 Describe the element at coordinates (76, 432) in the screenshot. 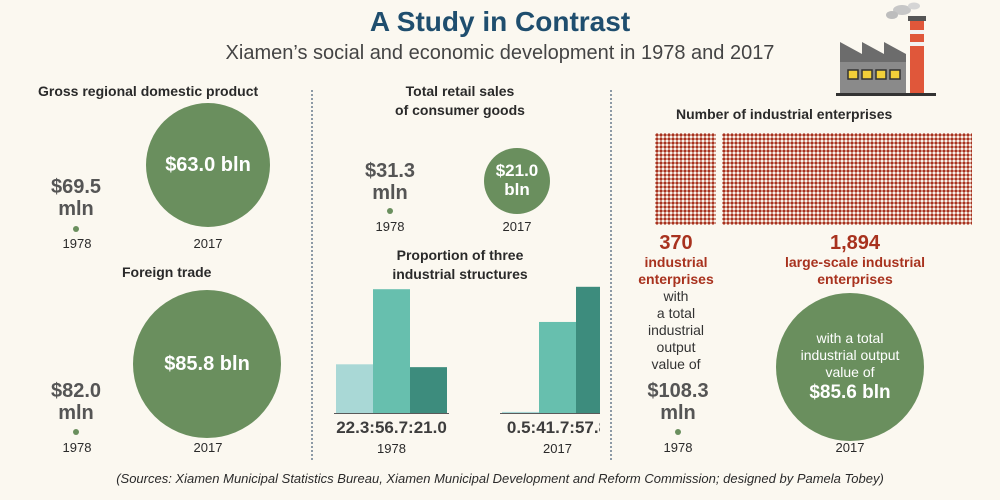

I see `trade-1978-dot` at that location.